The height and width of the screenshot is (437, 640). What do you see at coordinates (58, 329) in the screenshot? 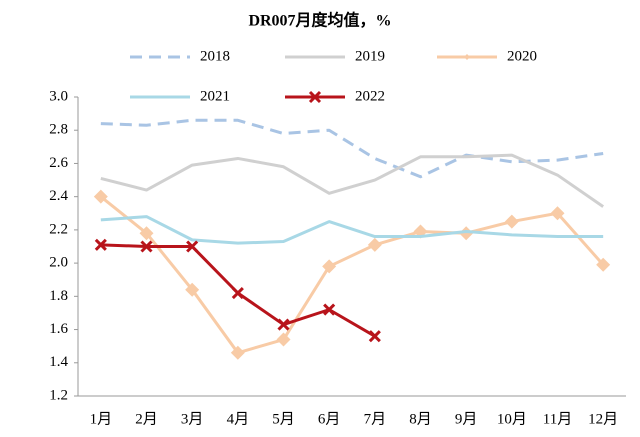
I see `y-tick-label: 1.6` at bounding box center [58, 329].